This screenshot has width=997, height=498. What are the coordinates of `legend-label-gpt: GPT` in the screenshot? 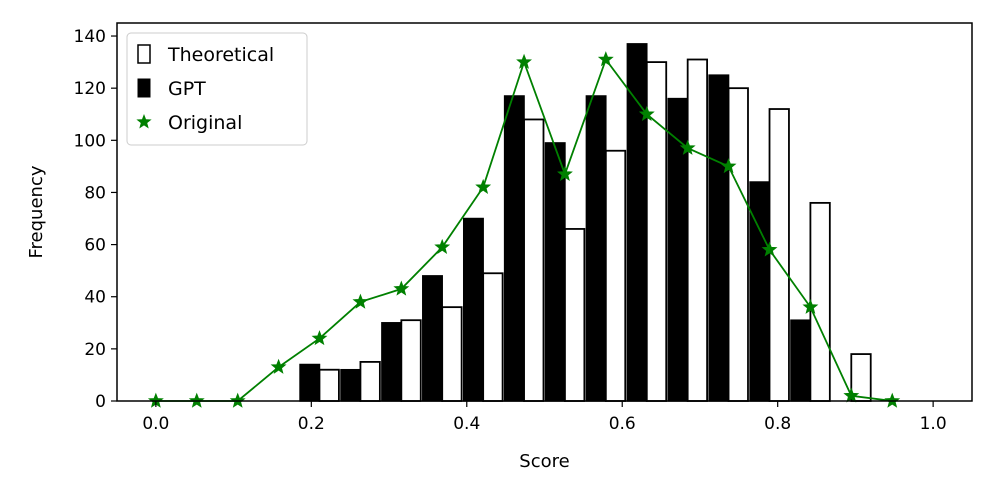 It's located at (187, 89).